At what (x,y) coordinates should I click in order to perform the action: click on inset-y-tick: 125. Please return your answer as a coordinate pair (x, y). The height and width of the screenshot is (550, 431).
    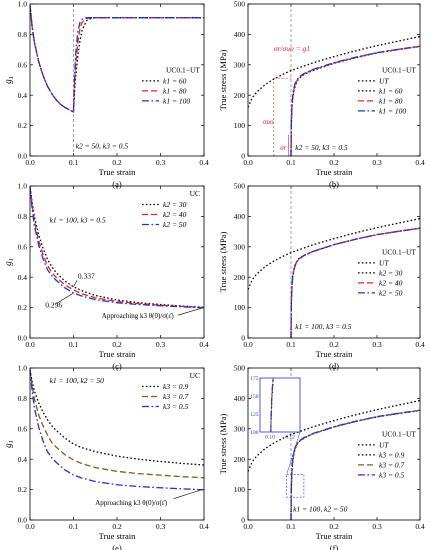
    Looking at the image, I should click on (254, 415).